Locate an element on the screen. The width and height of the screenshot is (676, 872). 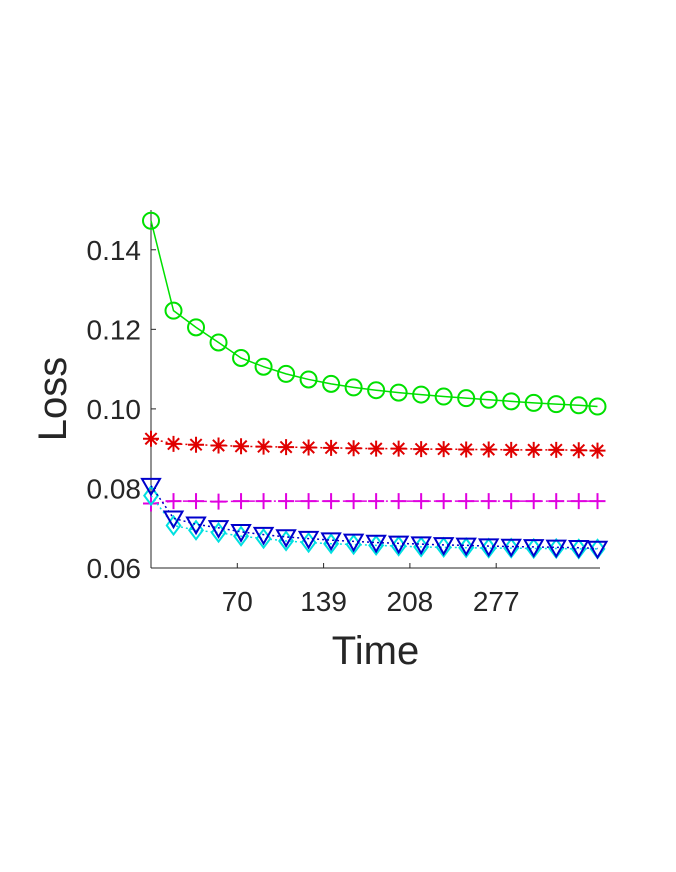
series-triangle-down is located at coordinates (374, 518).